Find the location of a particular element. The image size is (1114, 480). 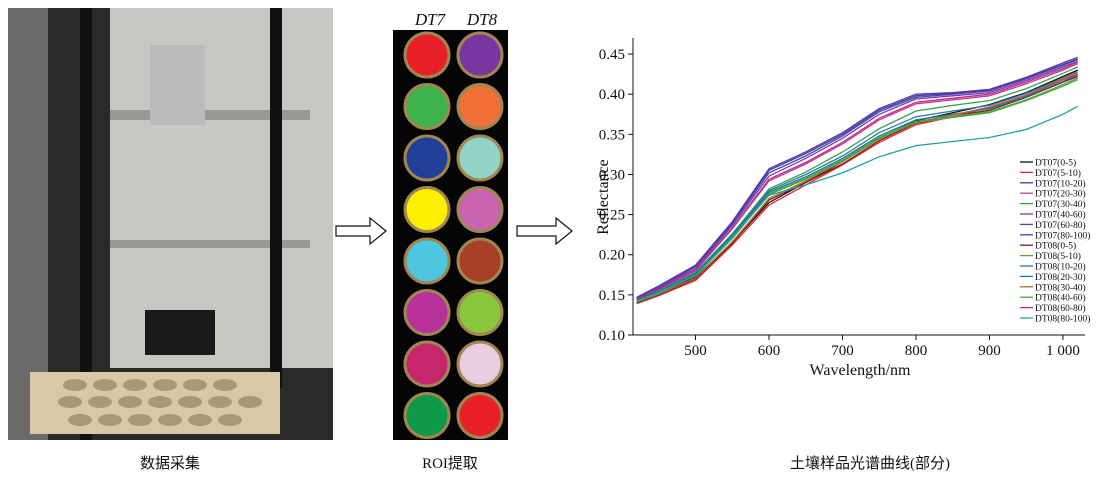

roi-label: DT8 is located at coordinates (482, 19).